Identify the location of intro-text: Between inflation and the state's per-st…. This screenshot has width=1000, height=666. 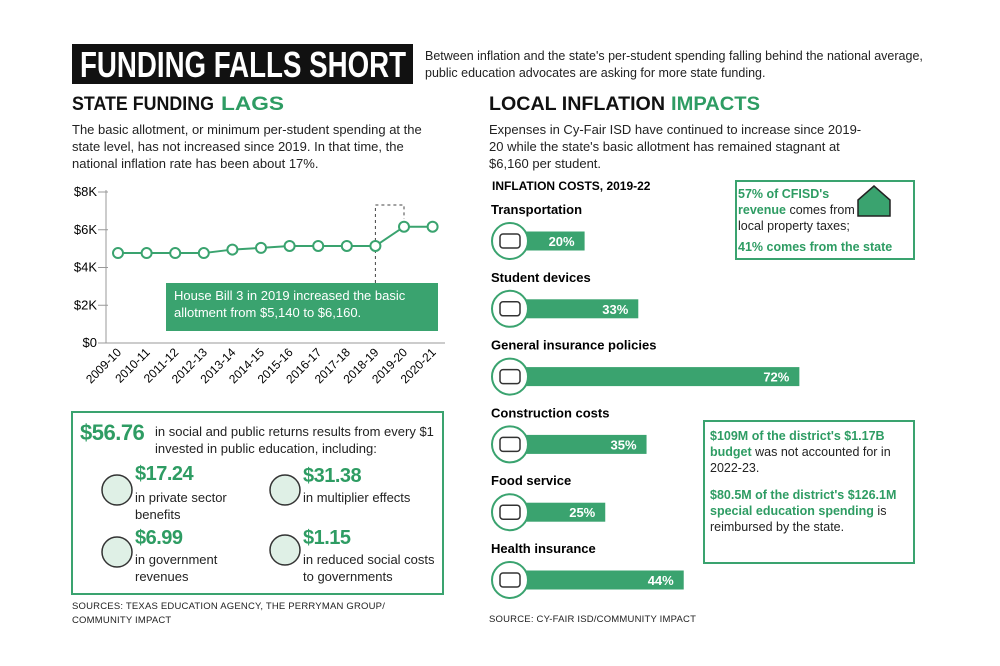
(674, 64).